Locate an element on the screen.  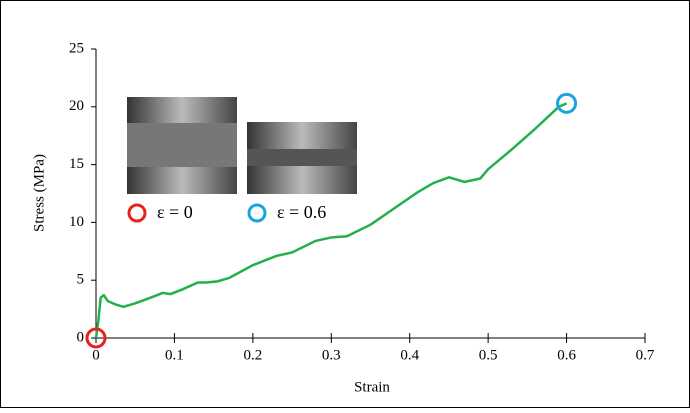
x-tick-label: 0.6 is located at coordinates (566, 355).